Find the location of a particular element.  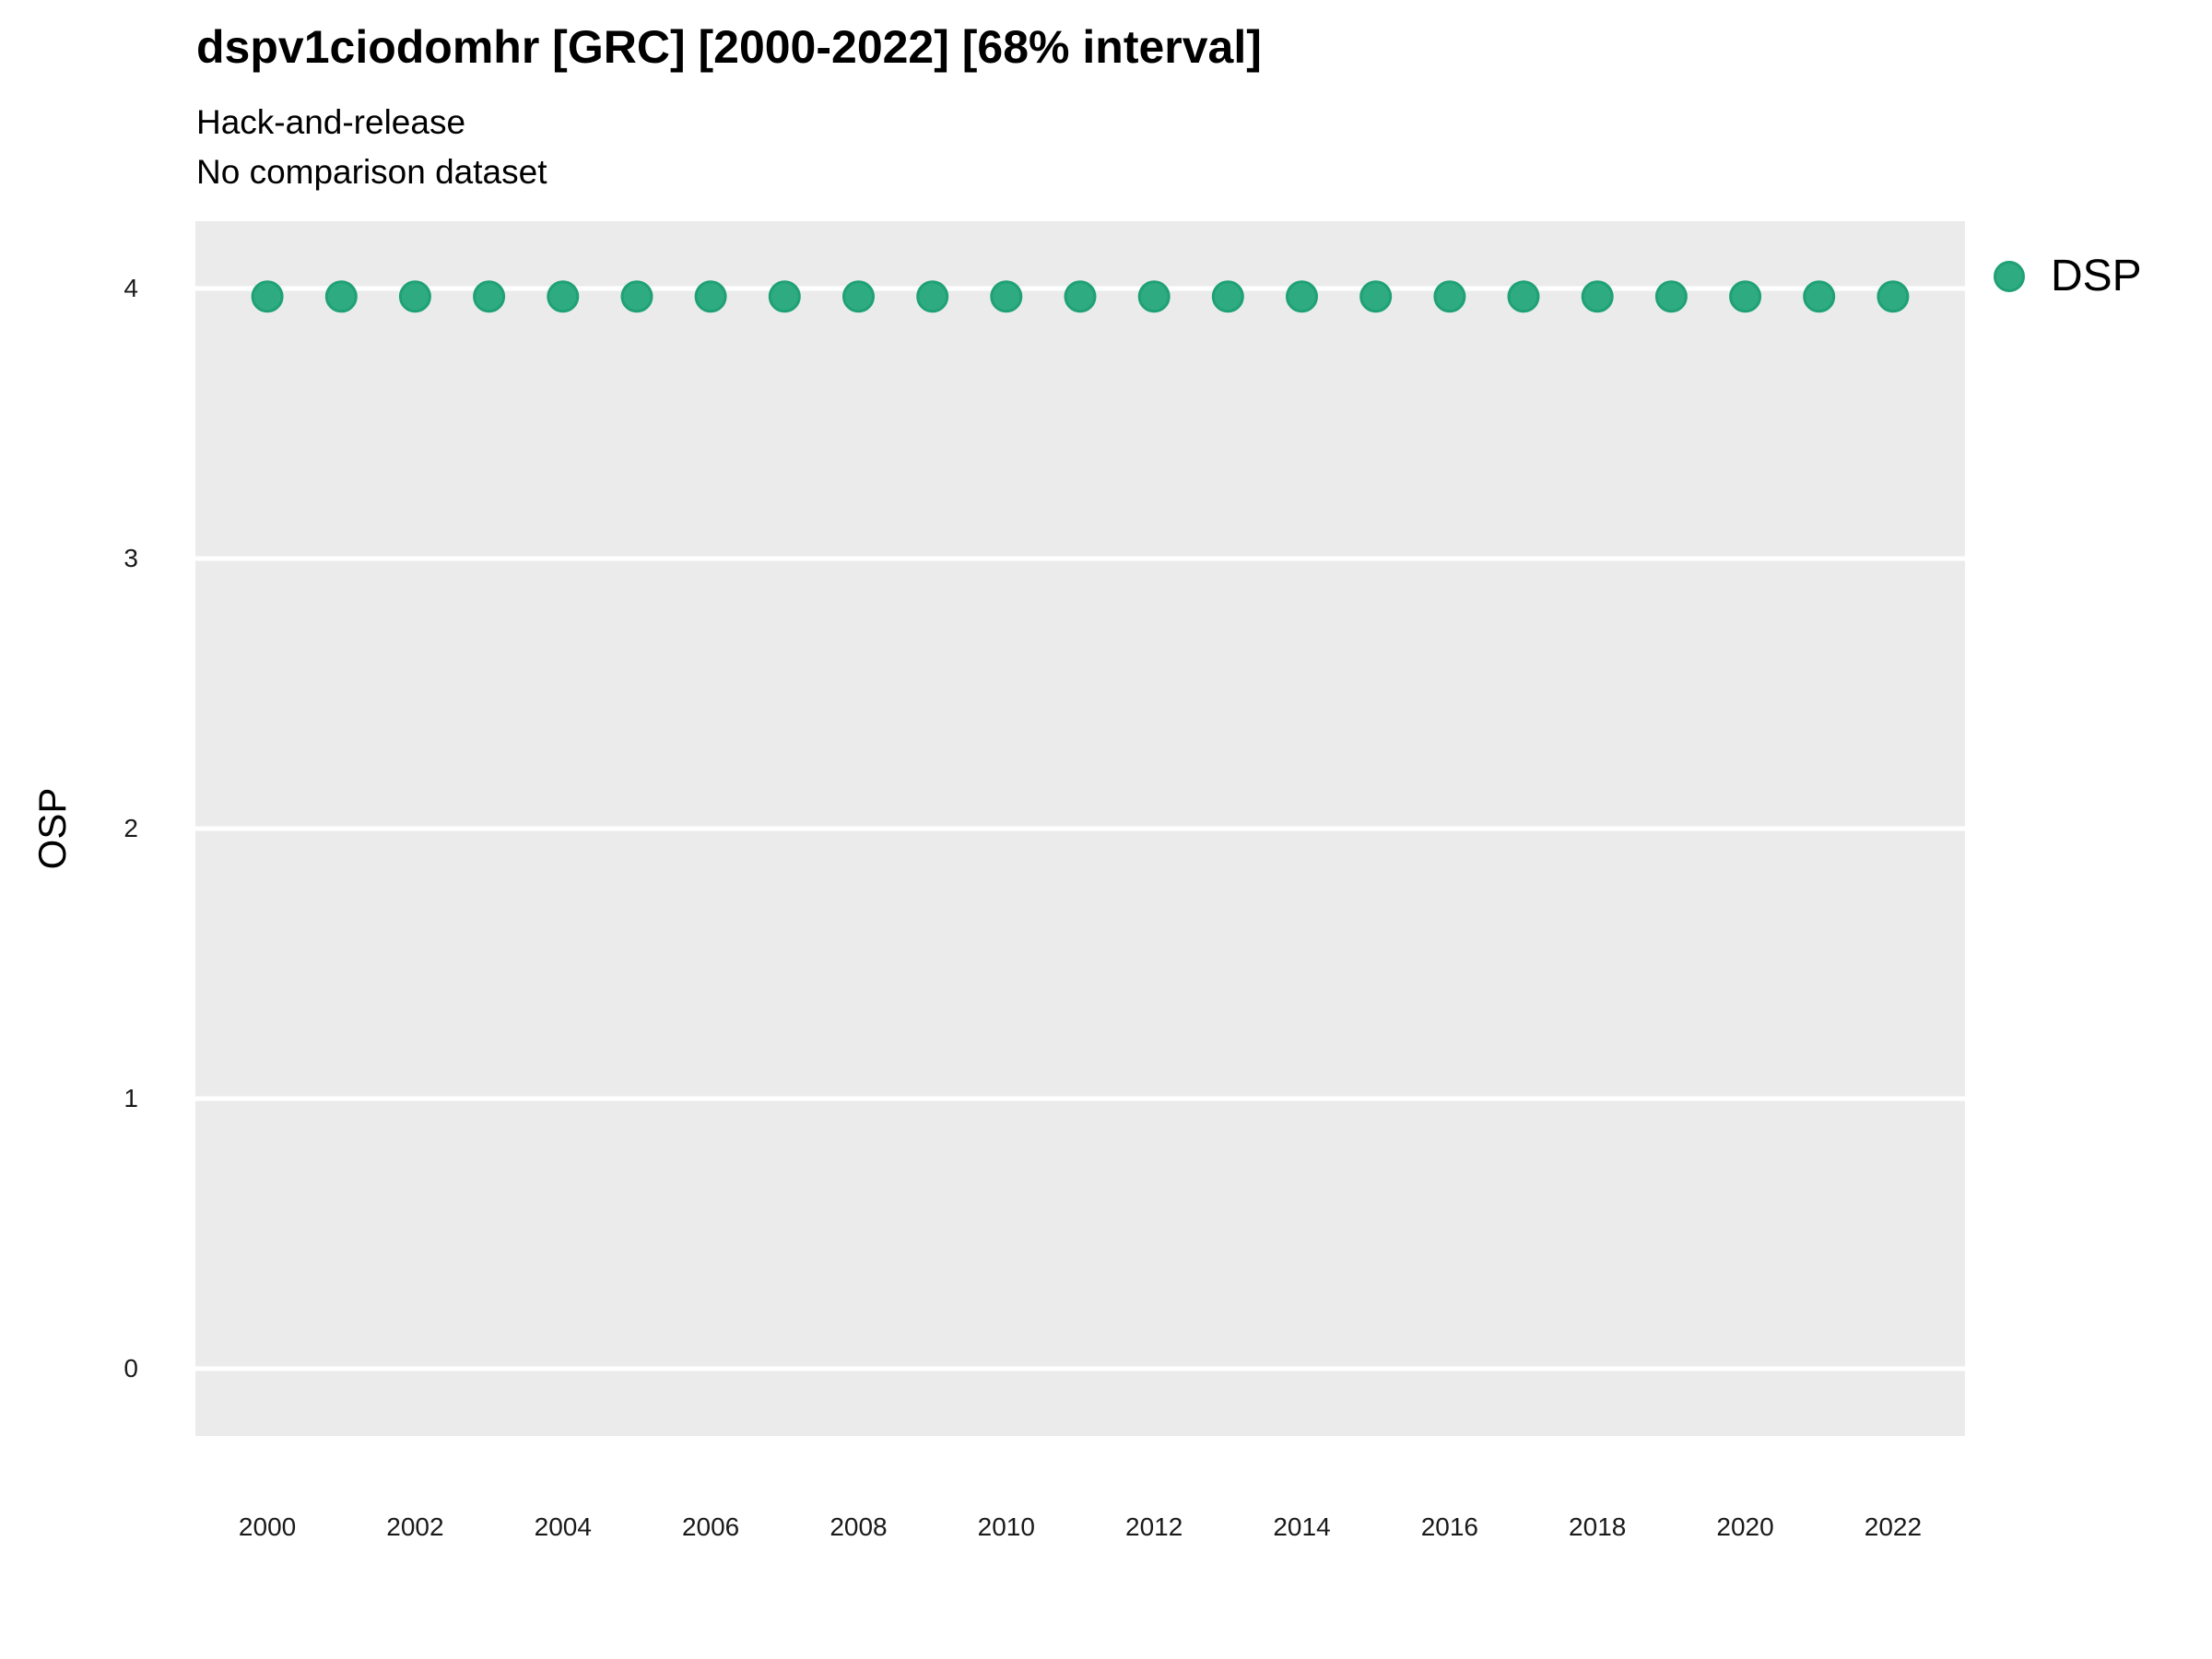

data-point-DSP-2003 is located at coordinates (489, 296).